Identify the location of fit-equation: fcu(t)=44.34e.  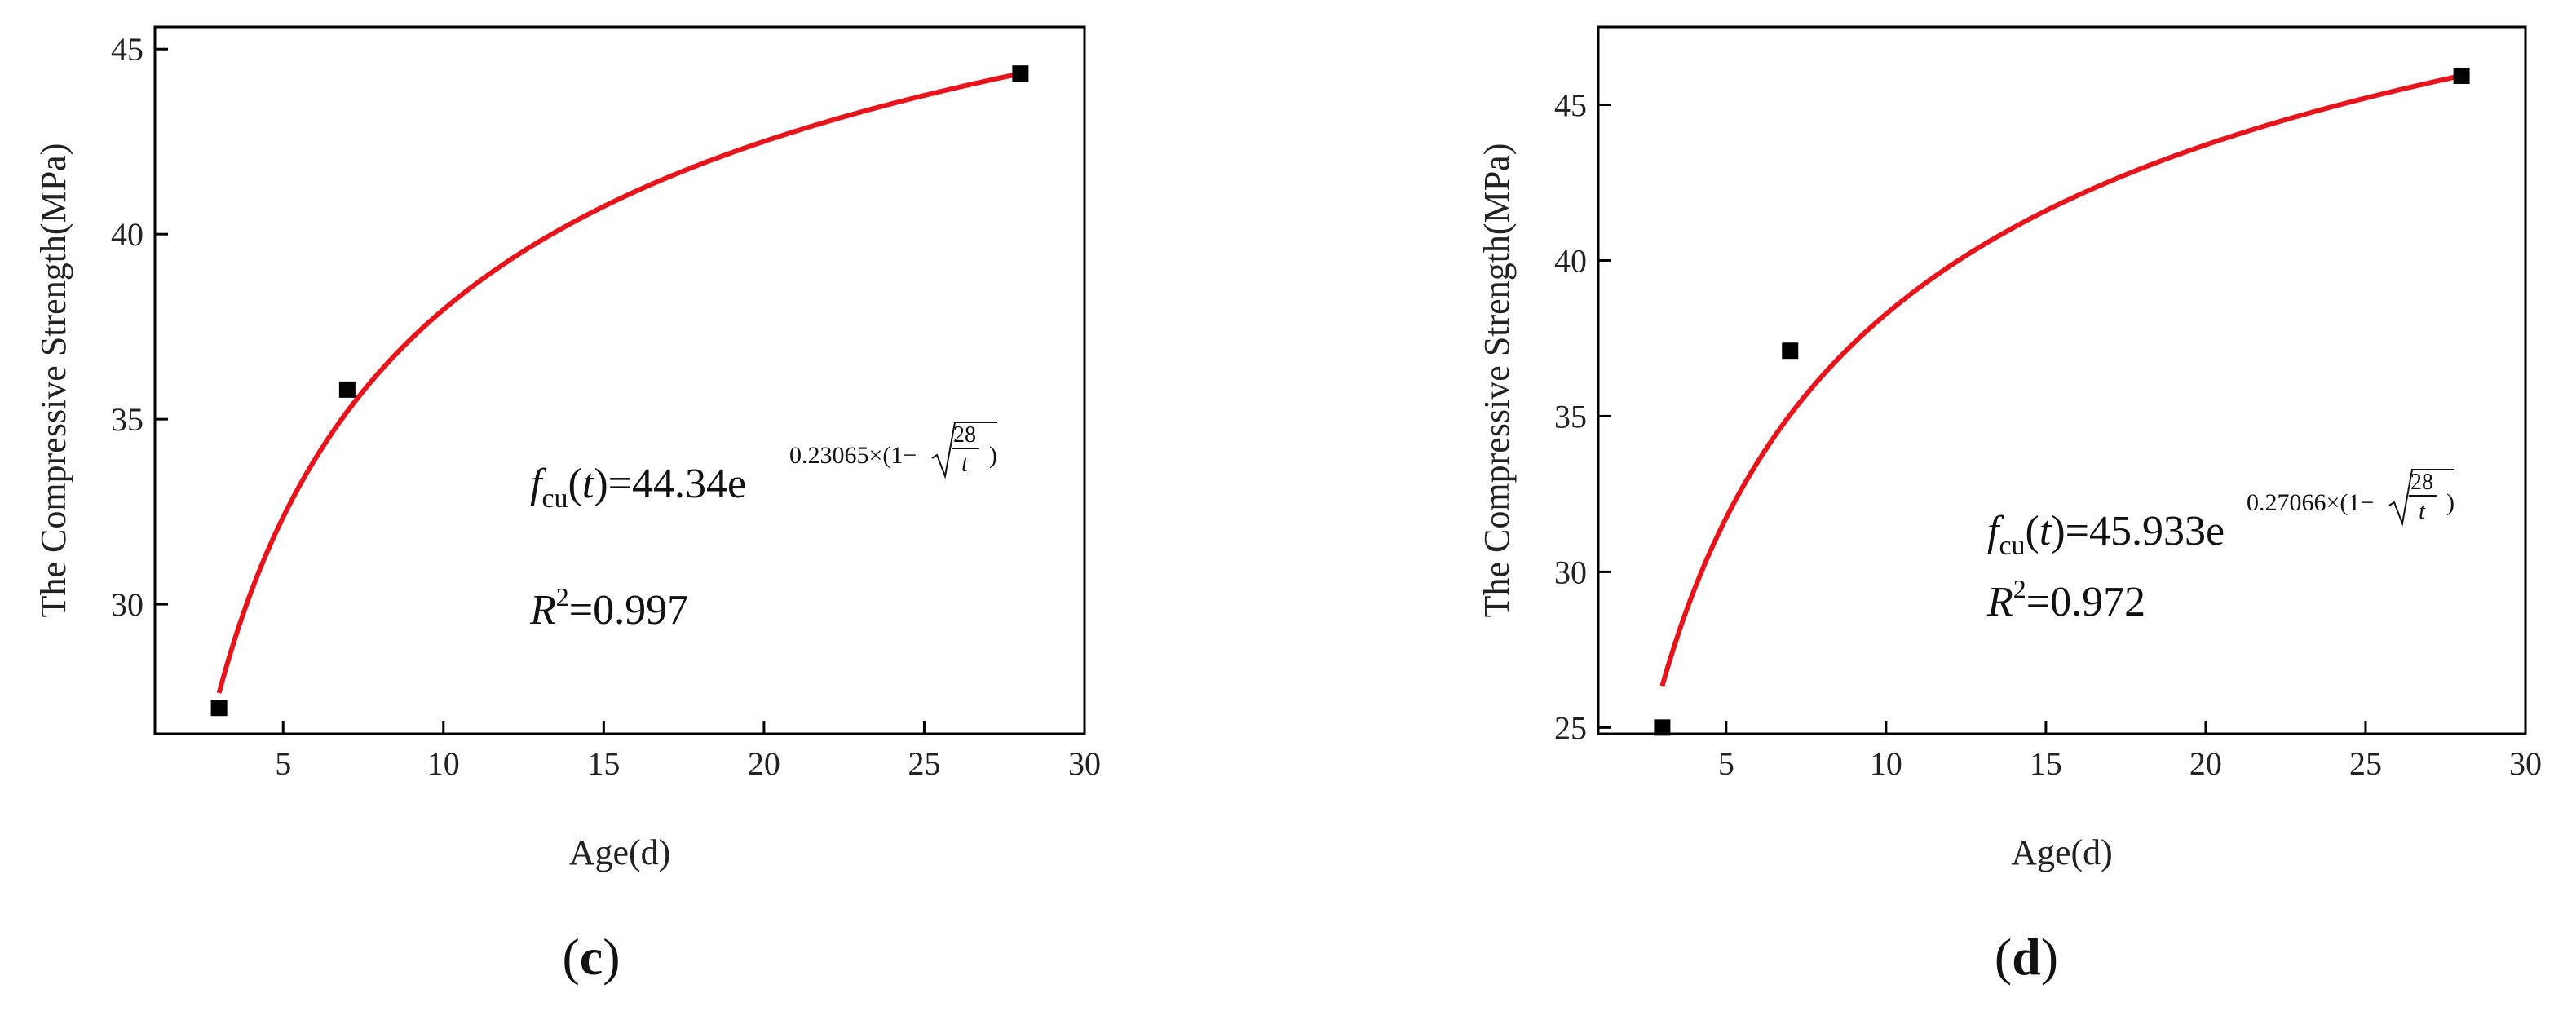
(638, 487).